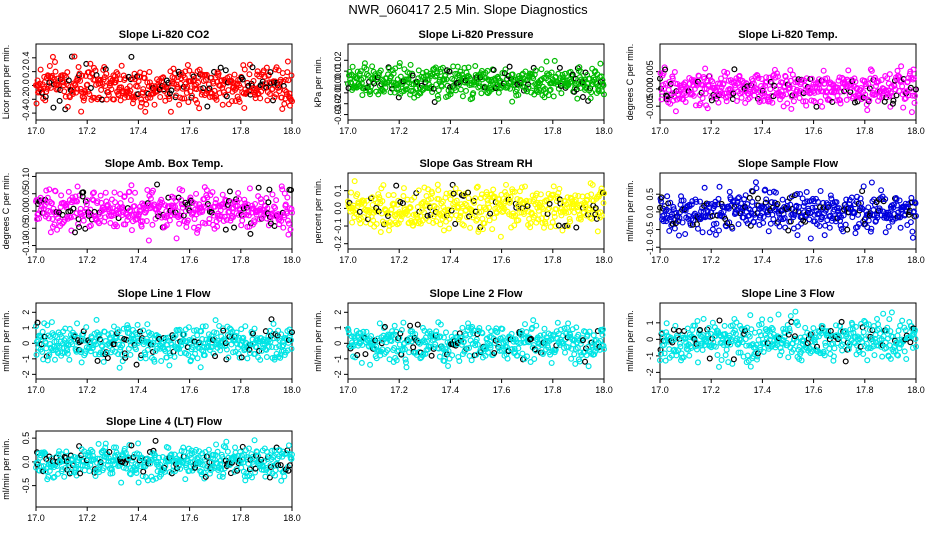 This screenshot has height=540, width=936. What do you see at coordinates (468, 9) in the screenshot?
I see `page-title: NWR_060417 2.5 Min. Slope Diagnostics` at bounding box center [468, 9].